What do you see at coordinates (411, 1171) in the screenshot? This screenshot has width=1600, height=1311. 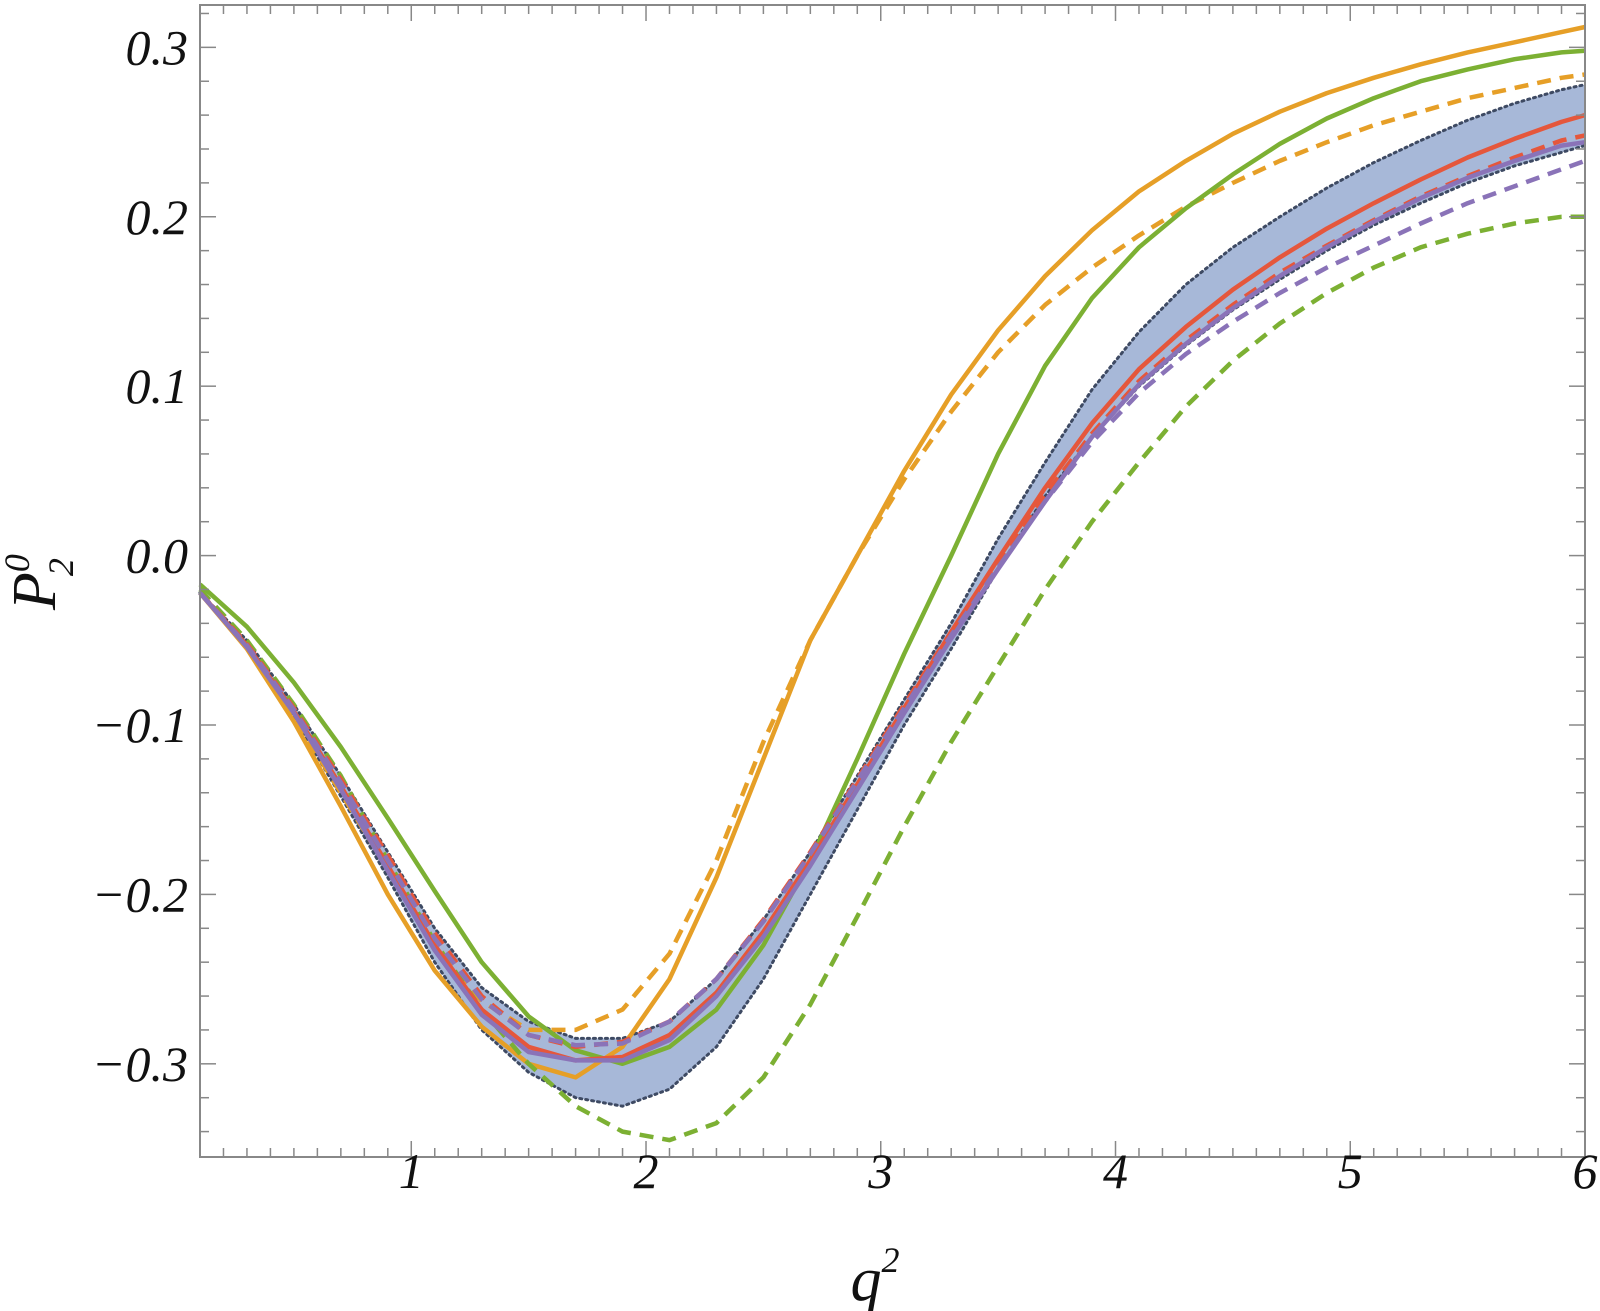 I see `x-tick-label: 1` at bounding box center [411, 1171].